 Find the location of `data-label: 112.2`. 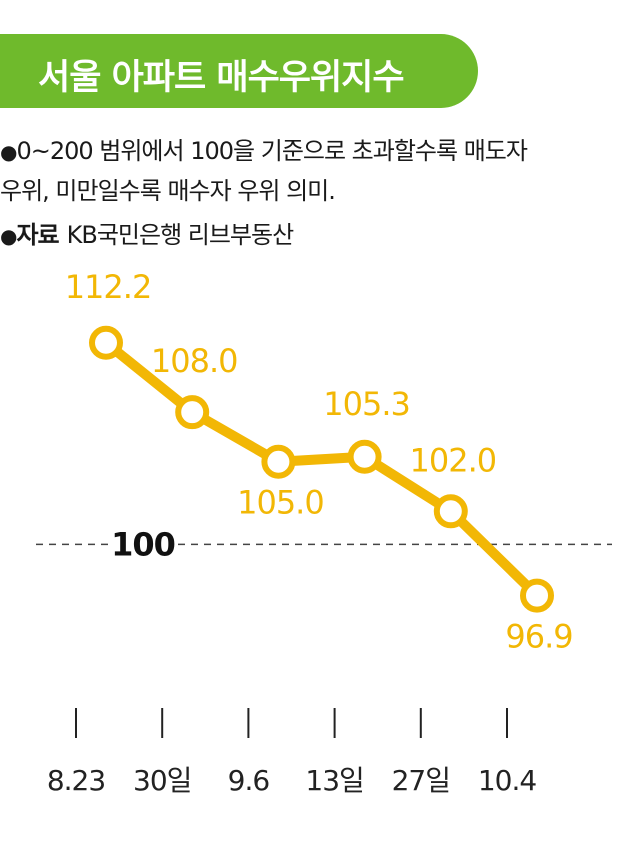

data-label: 112.2 is located at coordinates (108, 287).